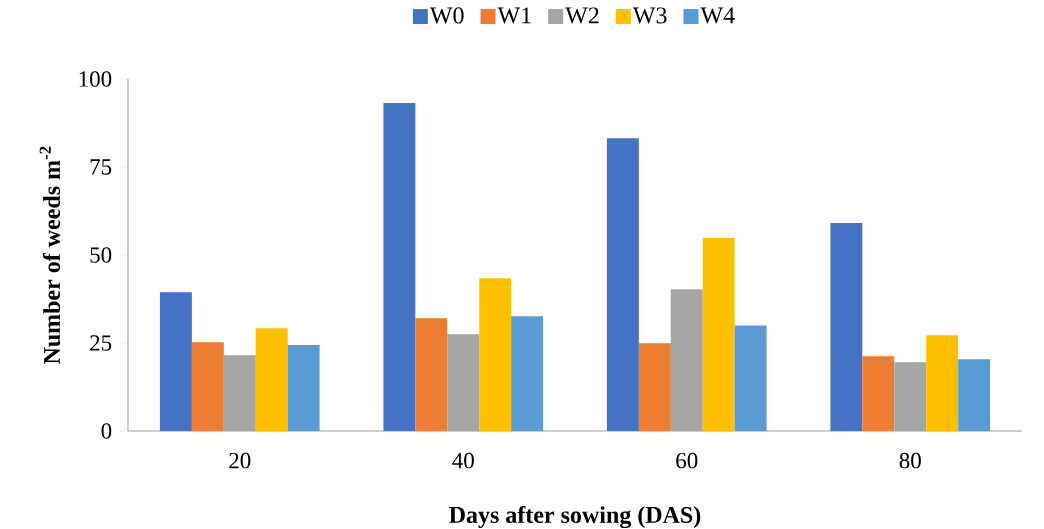 This screenshot has width=1044, height=529. What do you see at coordinates (649, 15) in the screenshot?
I see `legend-label: W3` at bounding box center [649, 15].